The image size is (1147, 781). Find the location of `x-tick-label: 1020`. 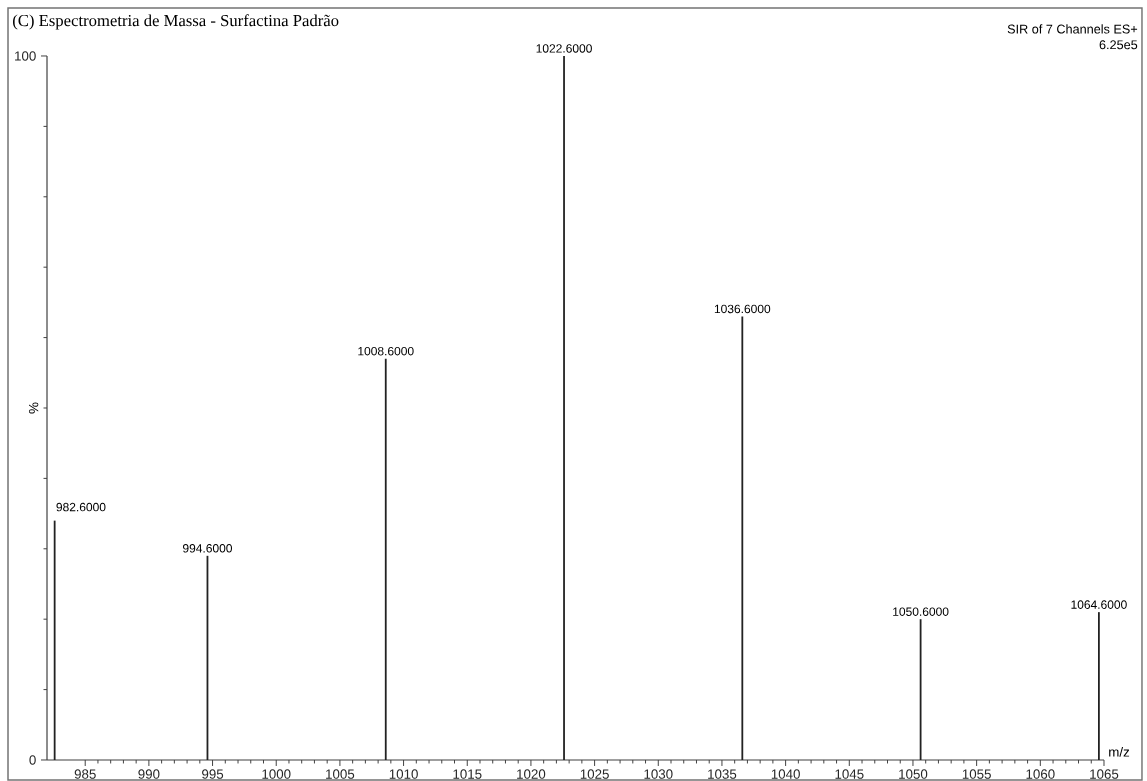

x-tick-label: 1020 is located at coordinates (531, 774).